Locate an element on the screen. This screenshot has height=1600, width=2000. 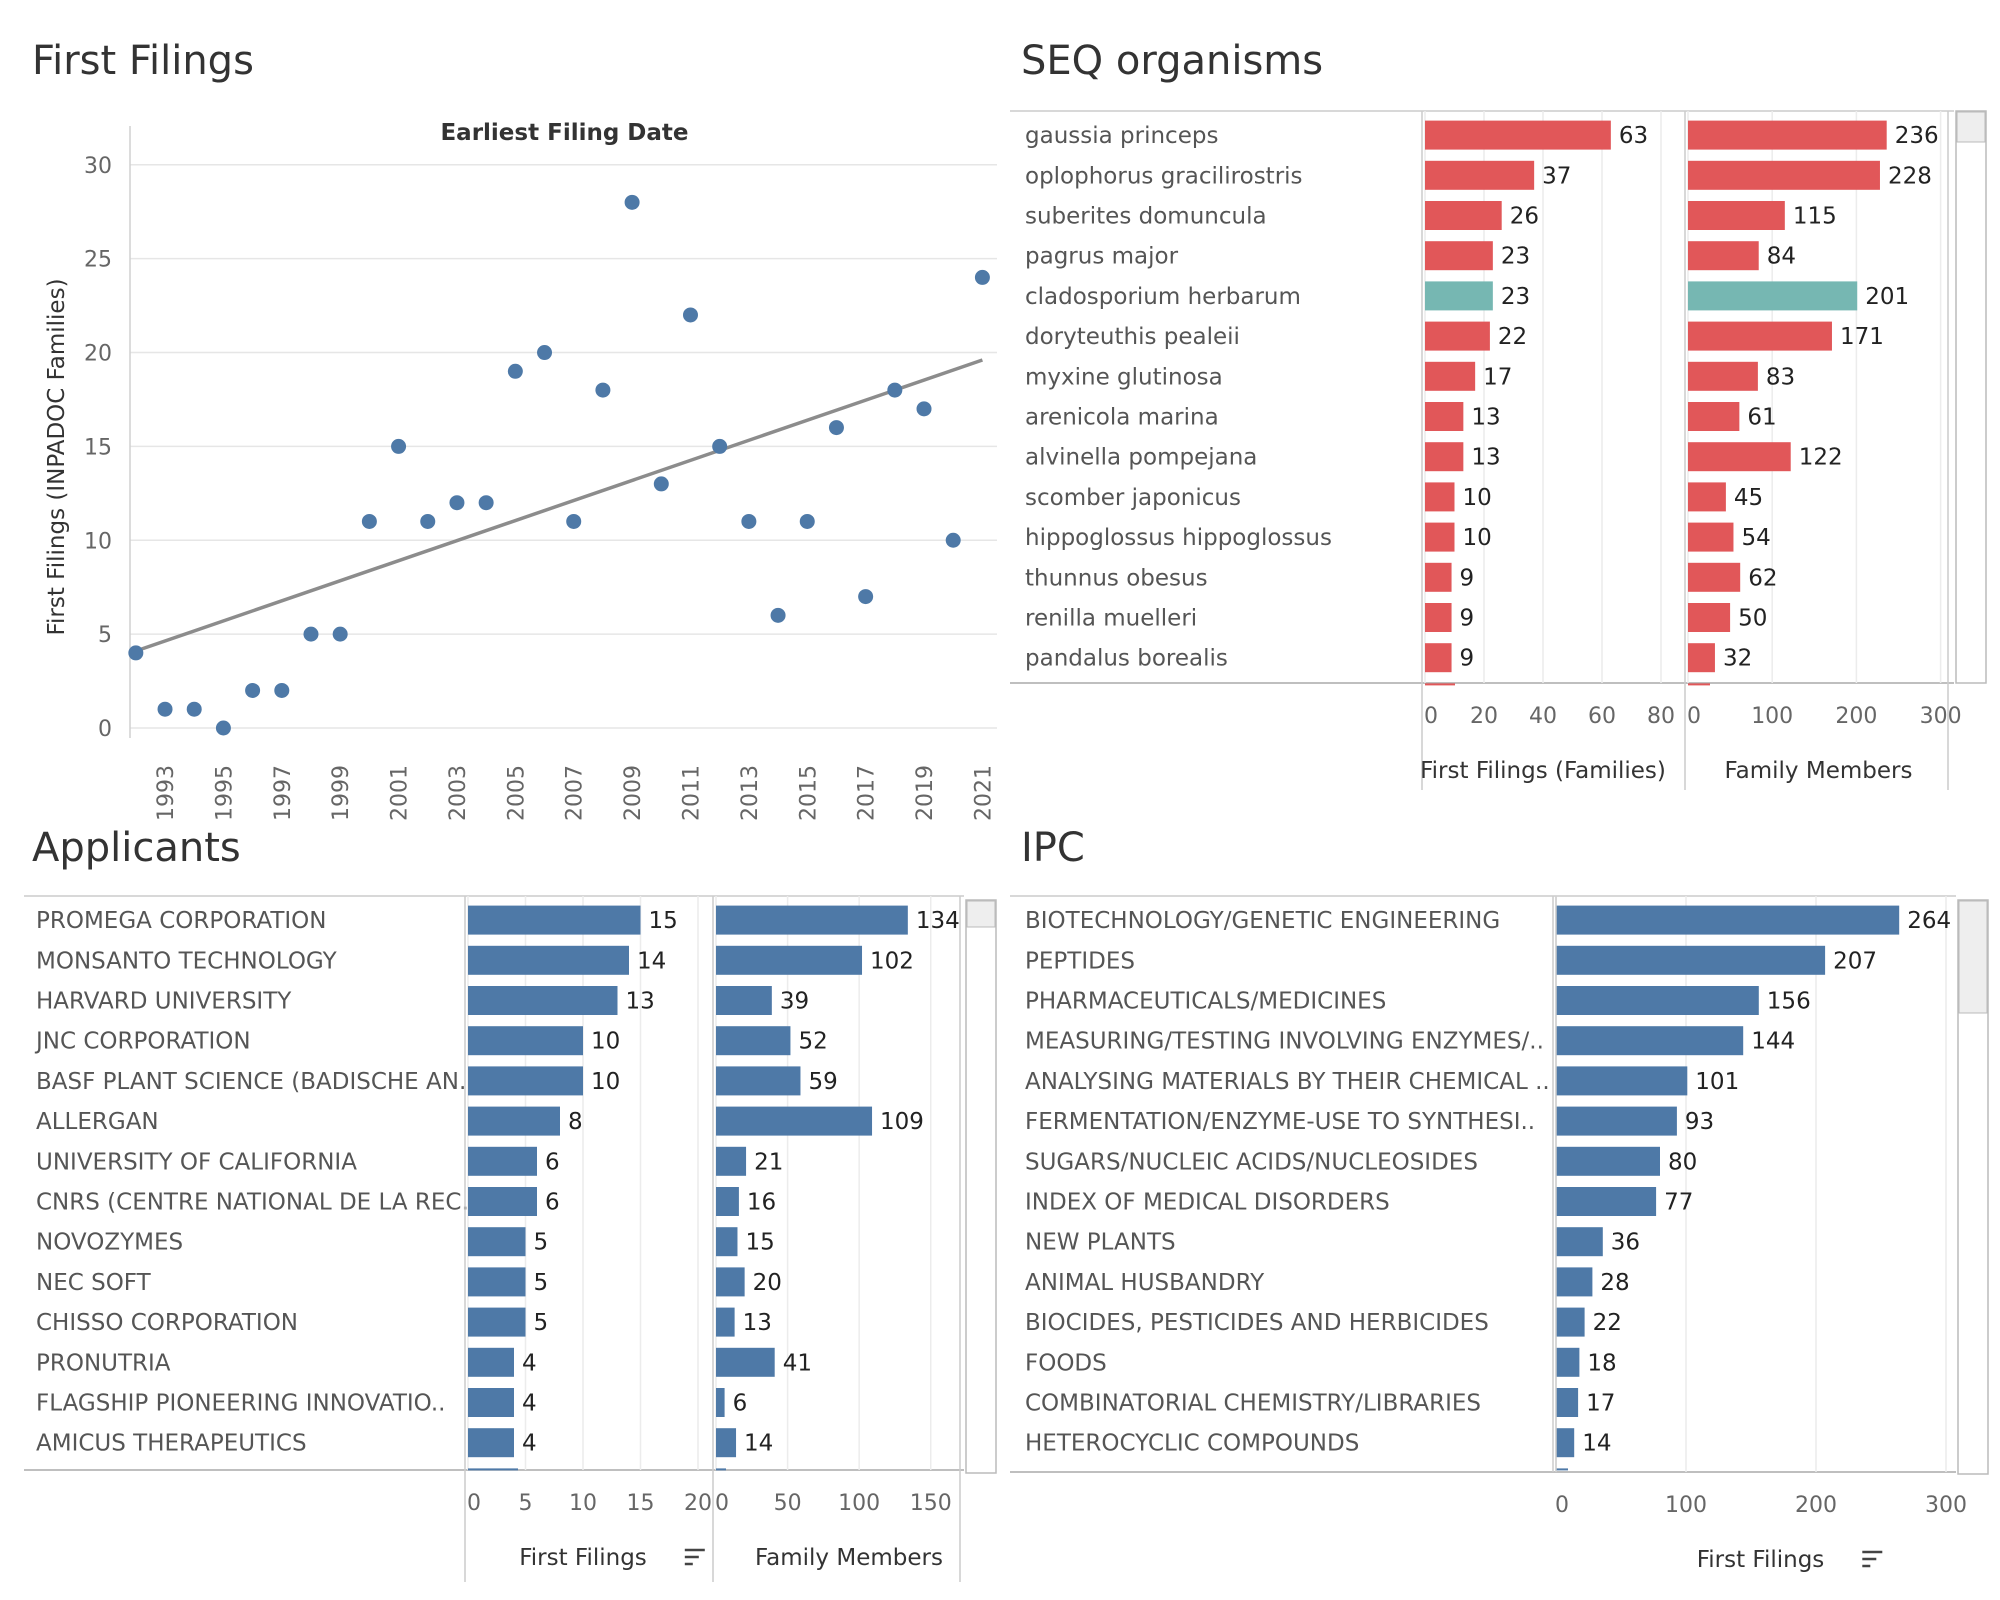
seq-scrollbar-track is located at coordinates (1971, 397).